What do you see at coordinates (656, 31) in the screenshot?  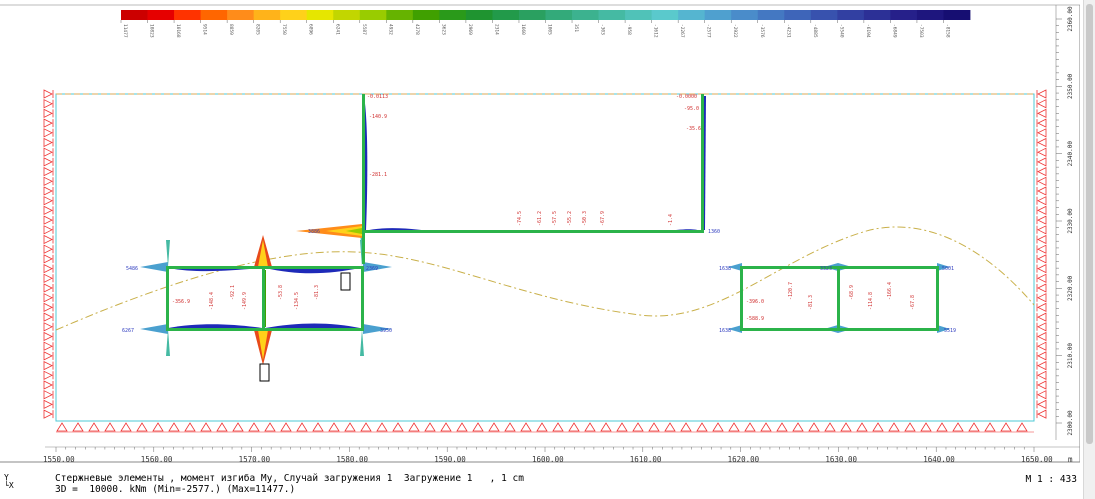 I see `legend-label: -1612` at bounding box center [656, 31].